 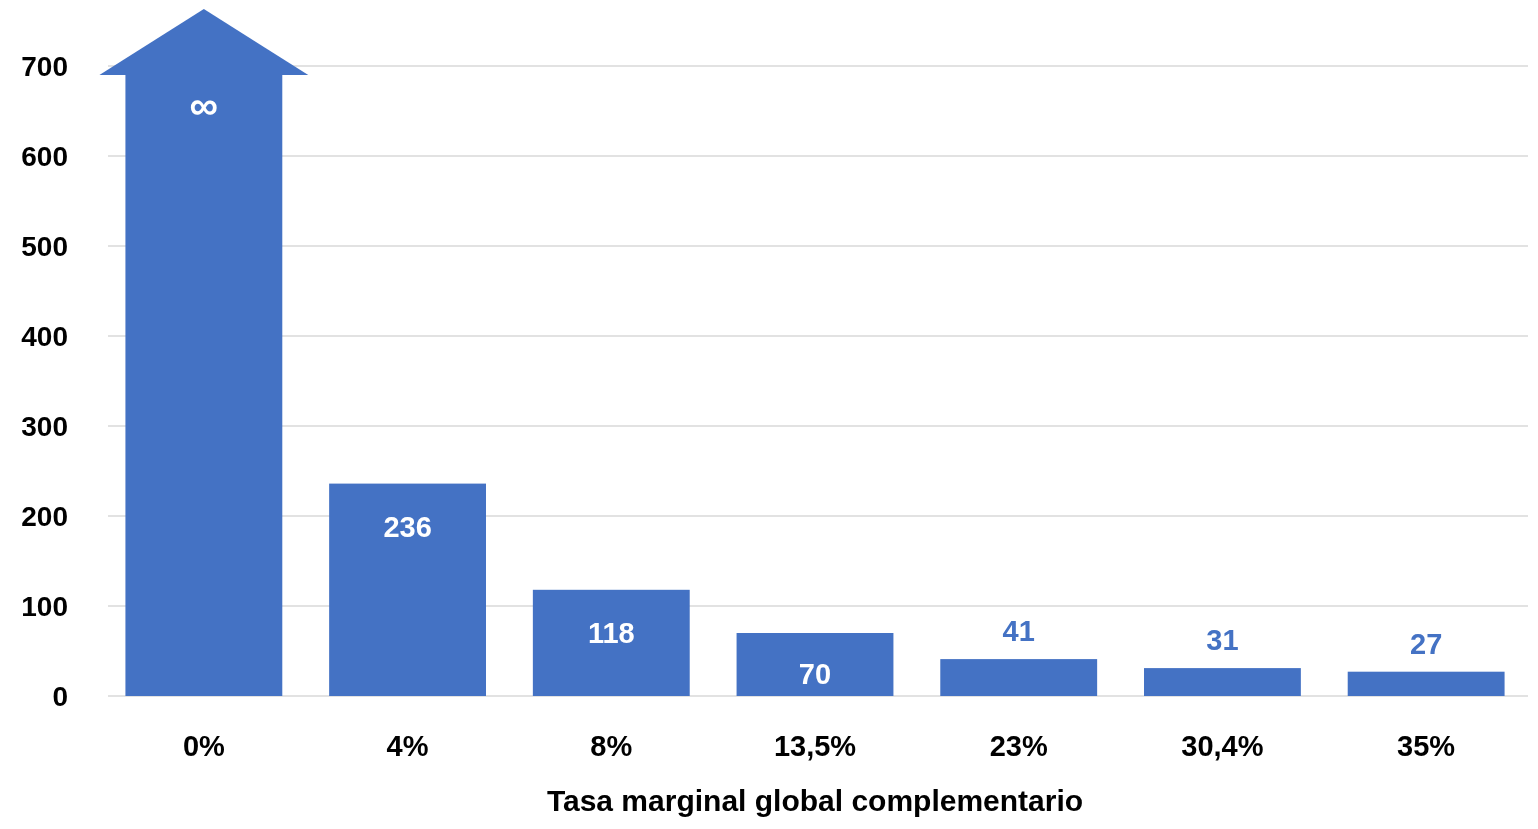 I want to click on y-tick-label: 300, so click(x=44, y=426).